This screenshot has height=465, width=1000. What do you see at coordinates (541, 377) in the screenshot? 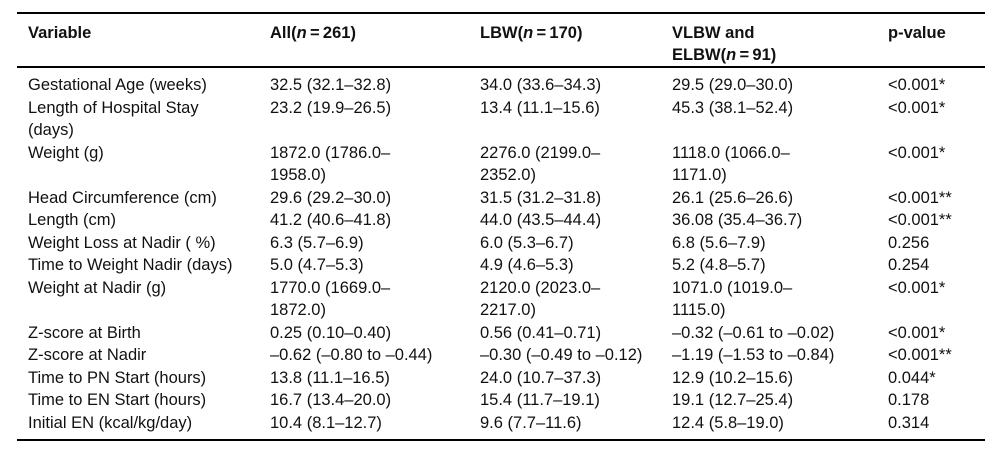
I see `cell-lbw: 24.0 (10.7–37.3)` at bounding box center [541, 377].